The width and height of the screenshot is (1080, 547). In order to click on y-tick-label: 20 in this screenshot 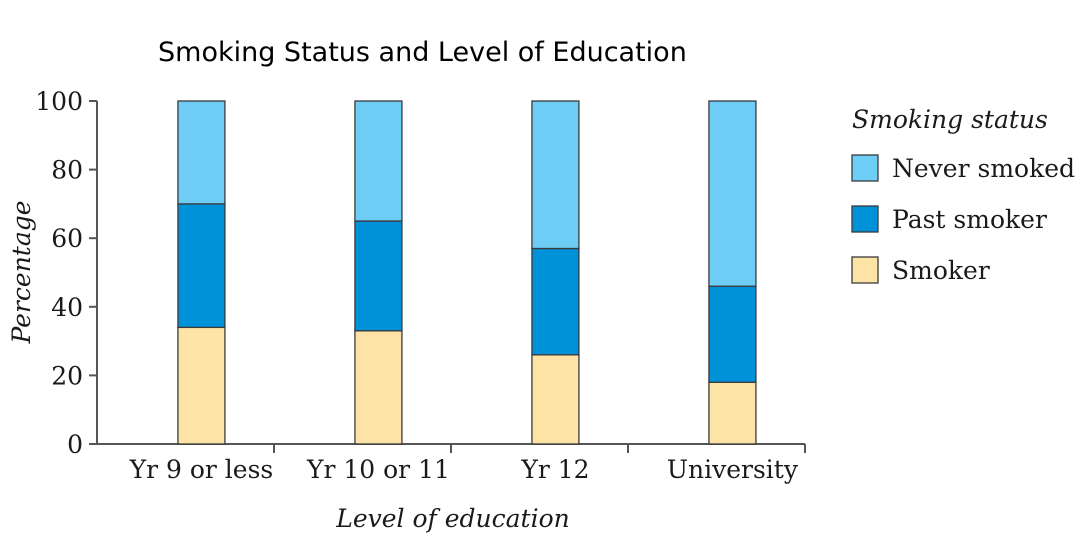, I will do `click(67, 375)`.